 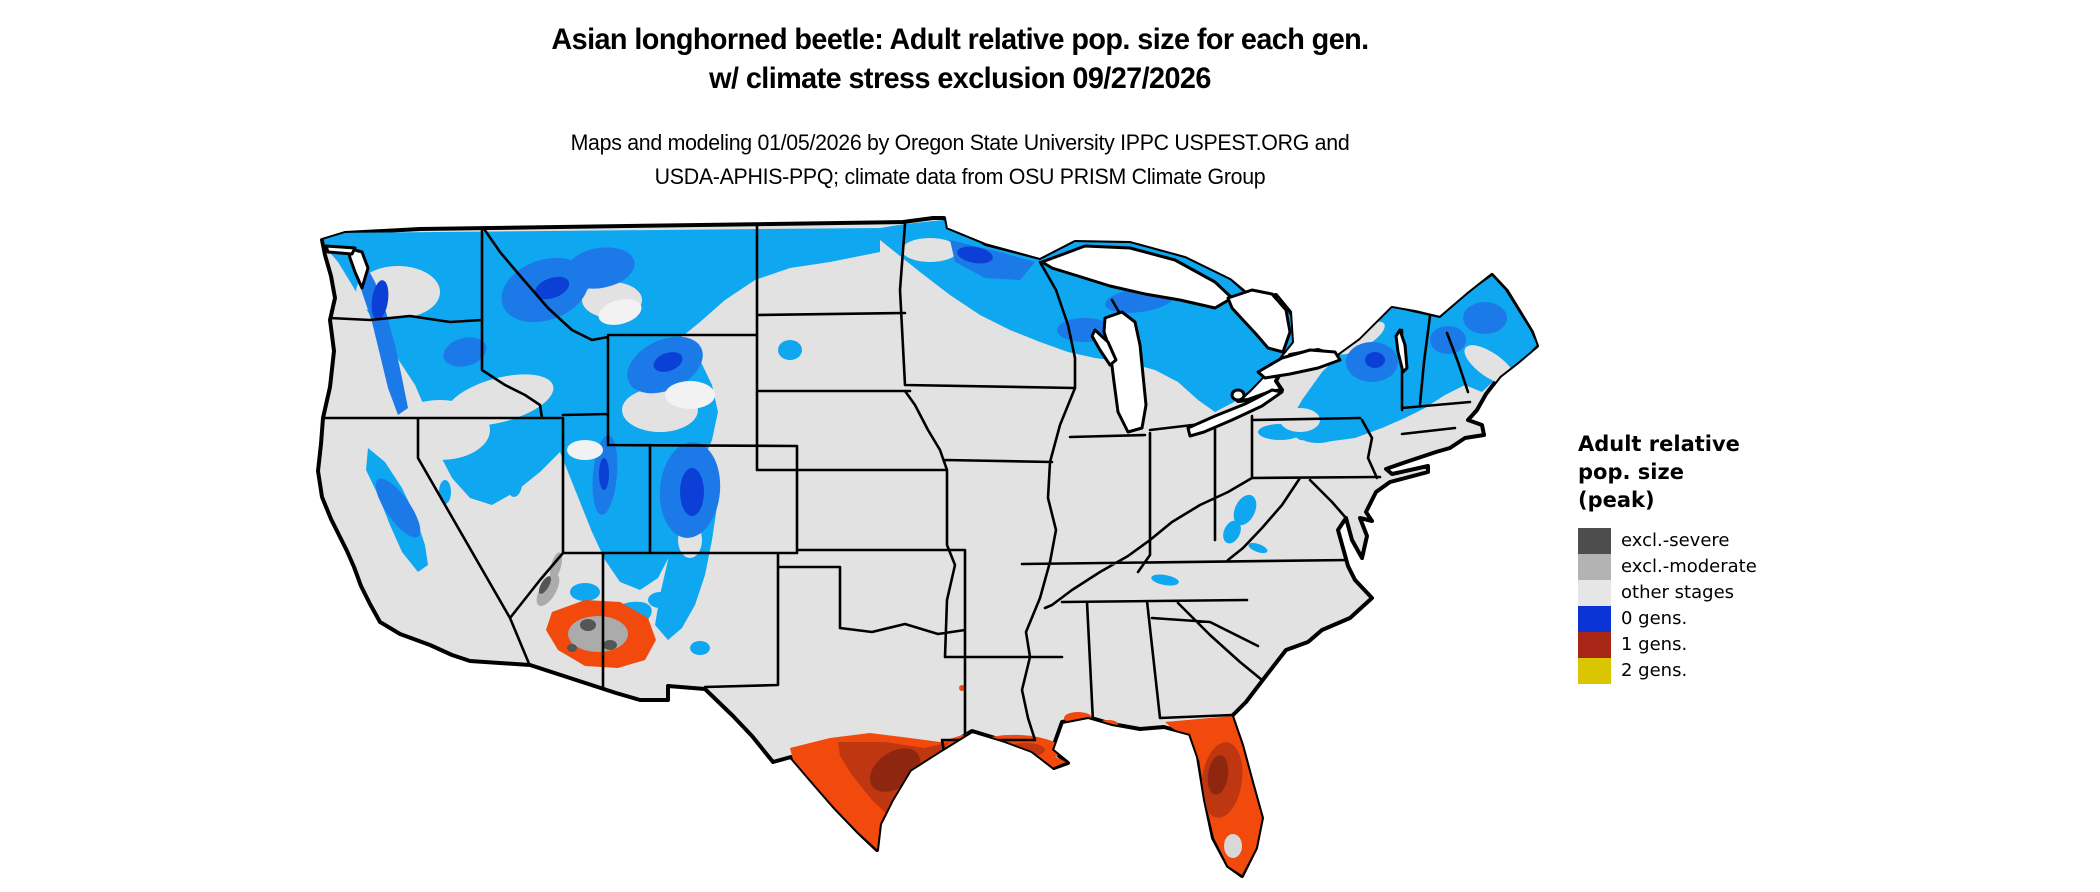 What do you see at coordinates (1708, 671) in the screenshot?
I see `legend-item: 2 gens.` at bounding box center [1708, 671].